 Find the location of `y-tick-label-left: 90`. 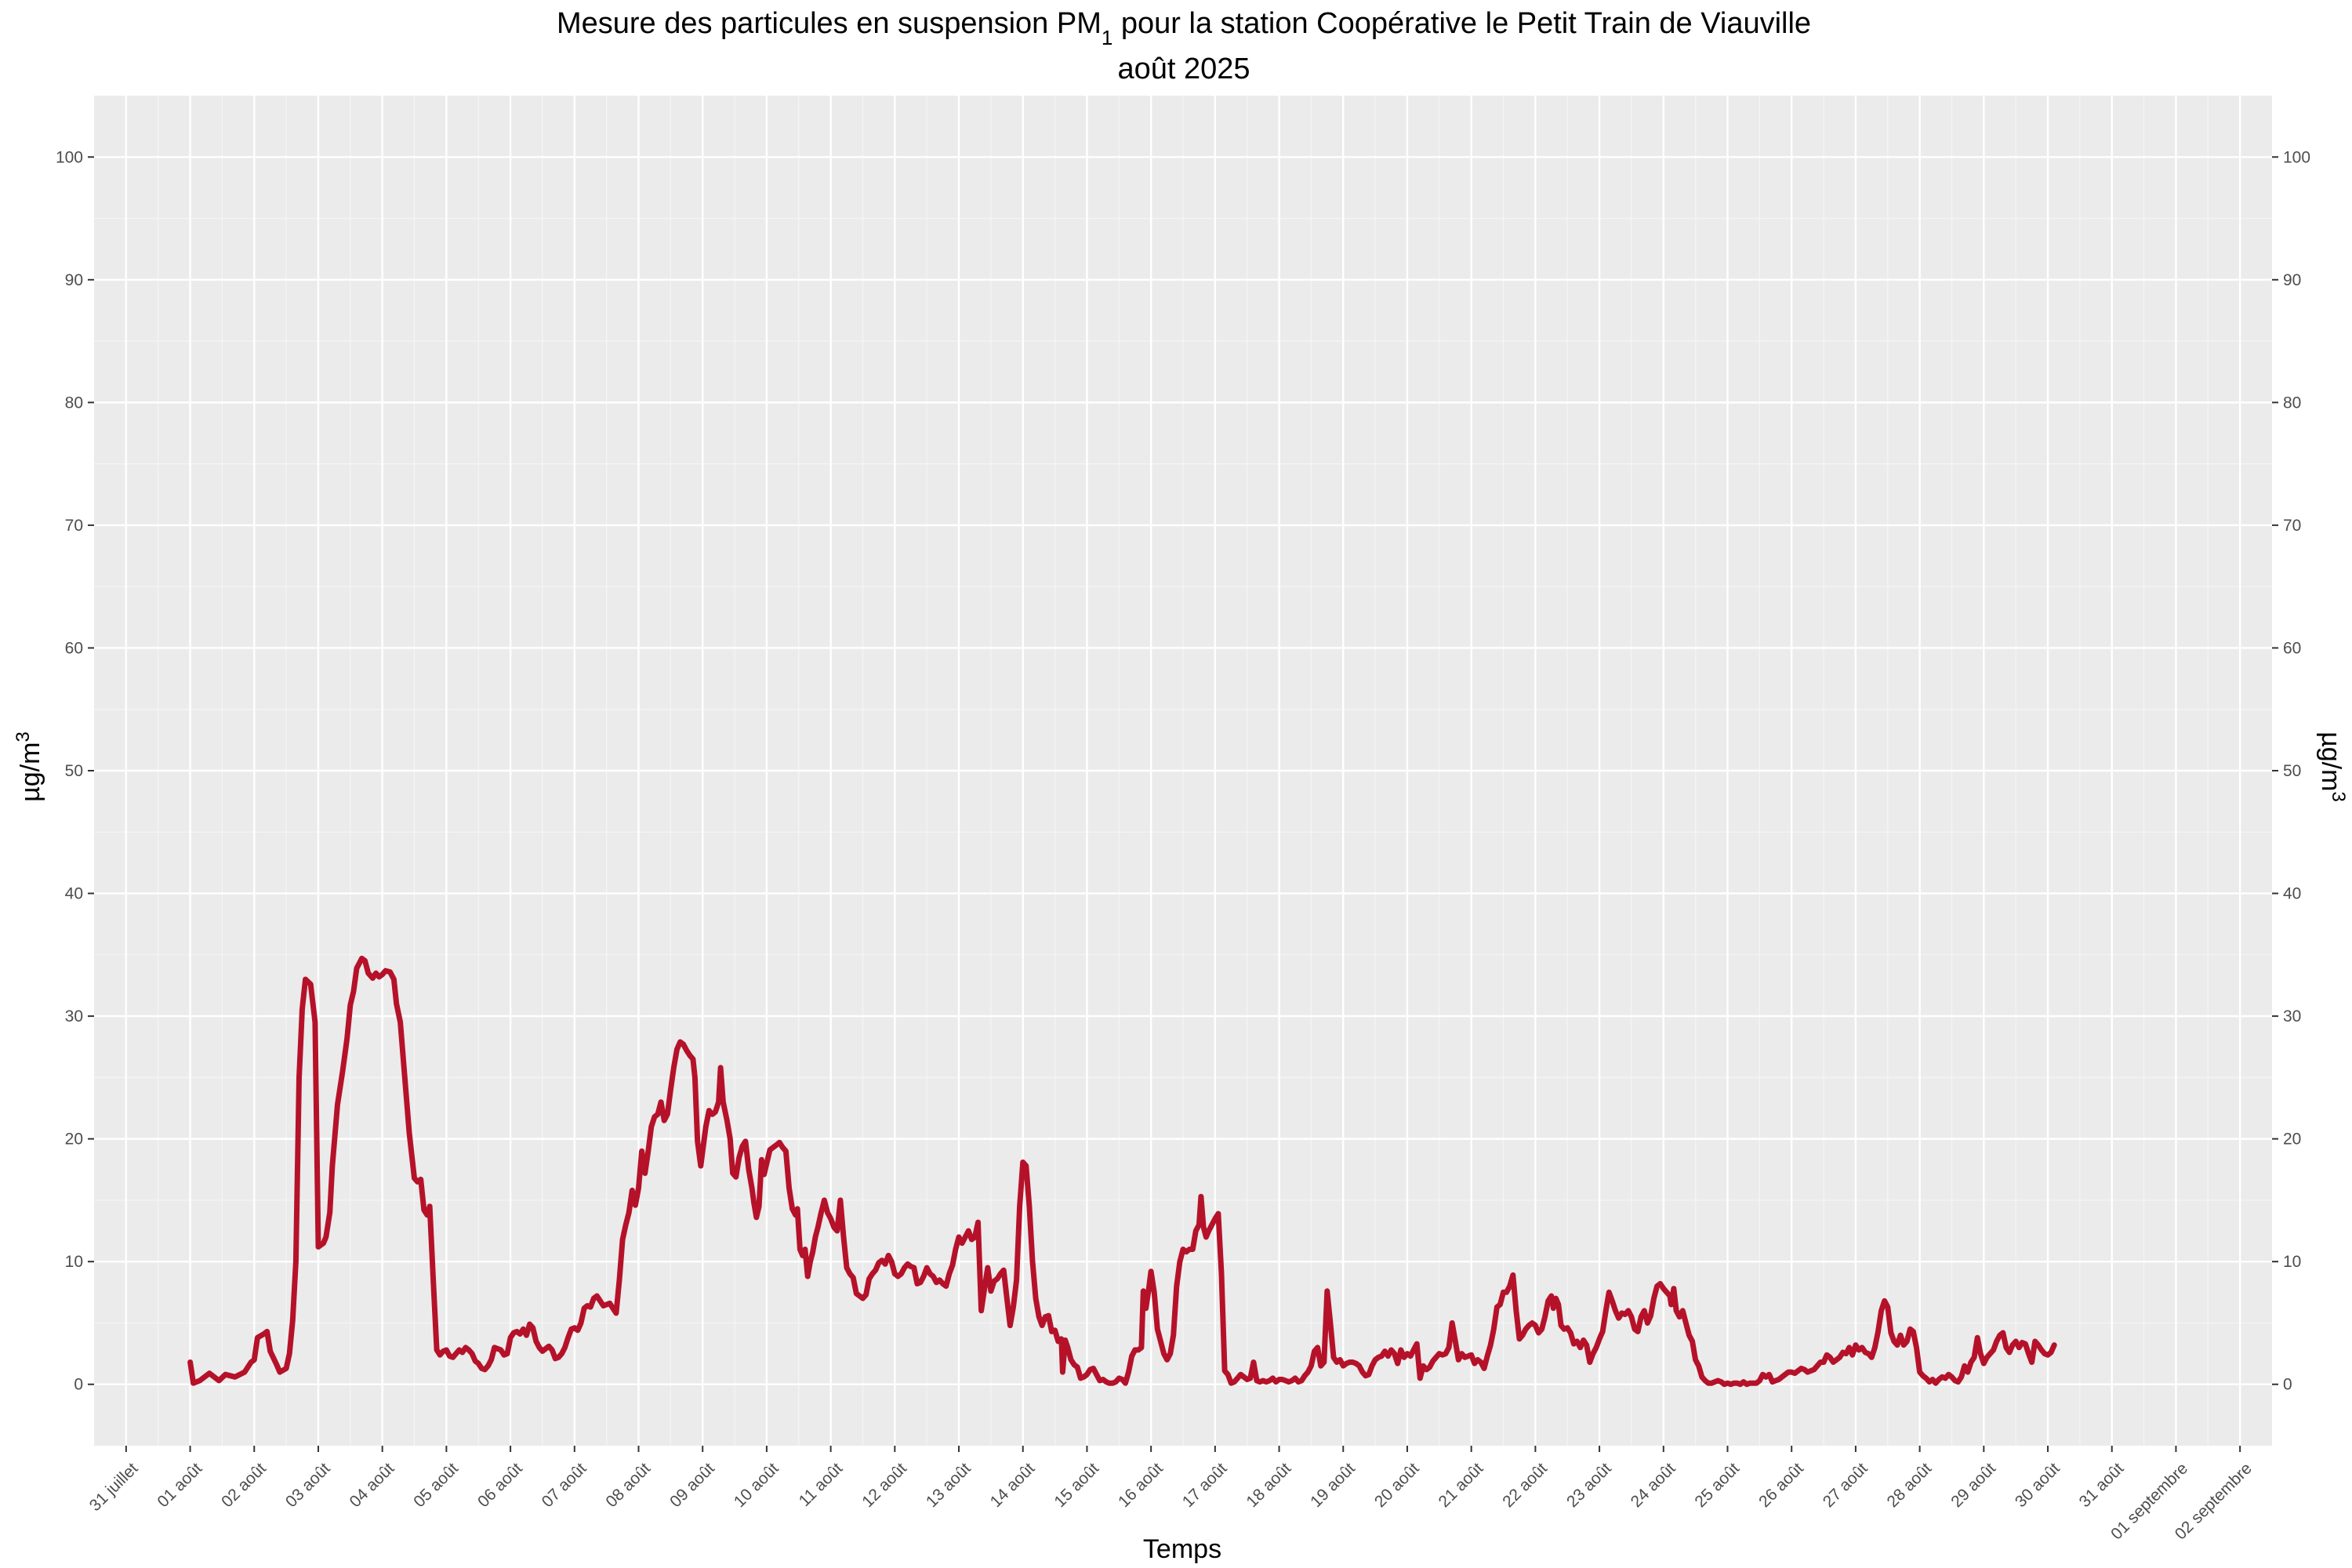

y-tick-label-left: 90 is located at coordinates (74, 280).